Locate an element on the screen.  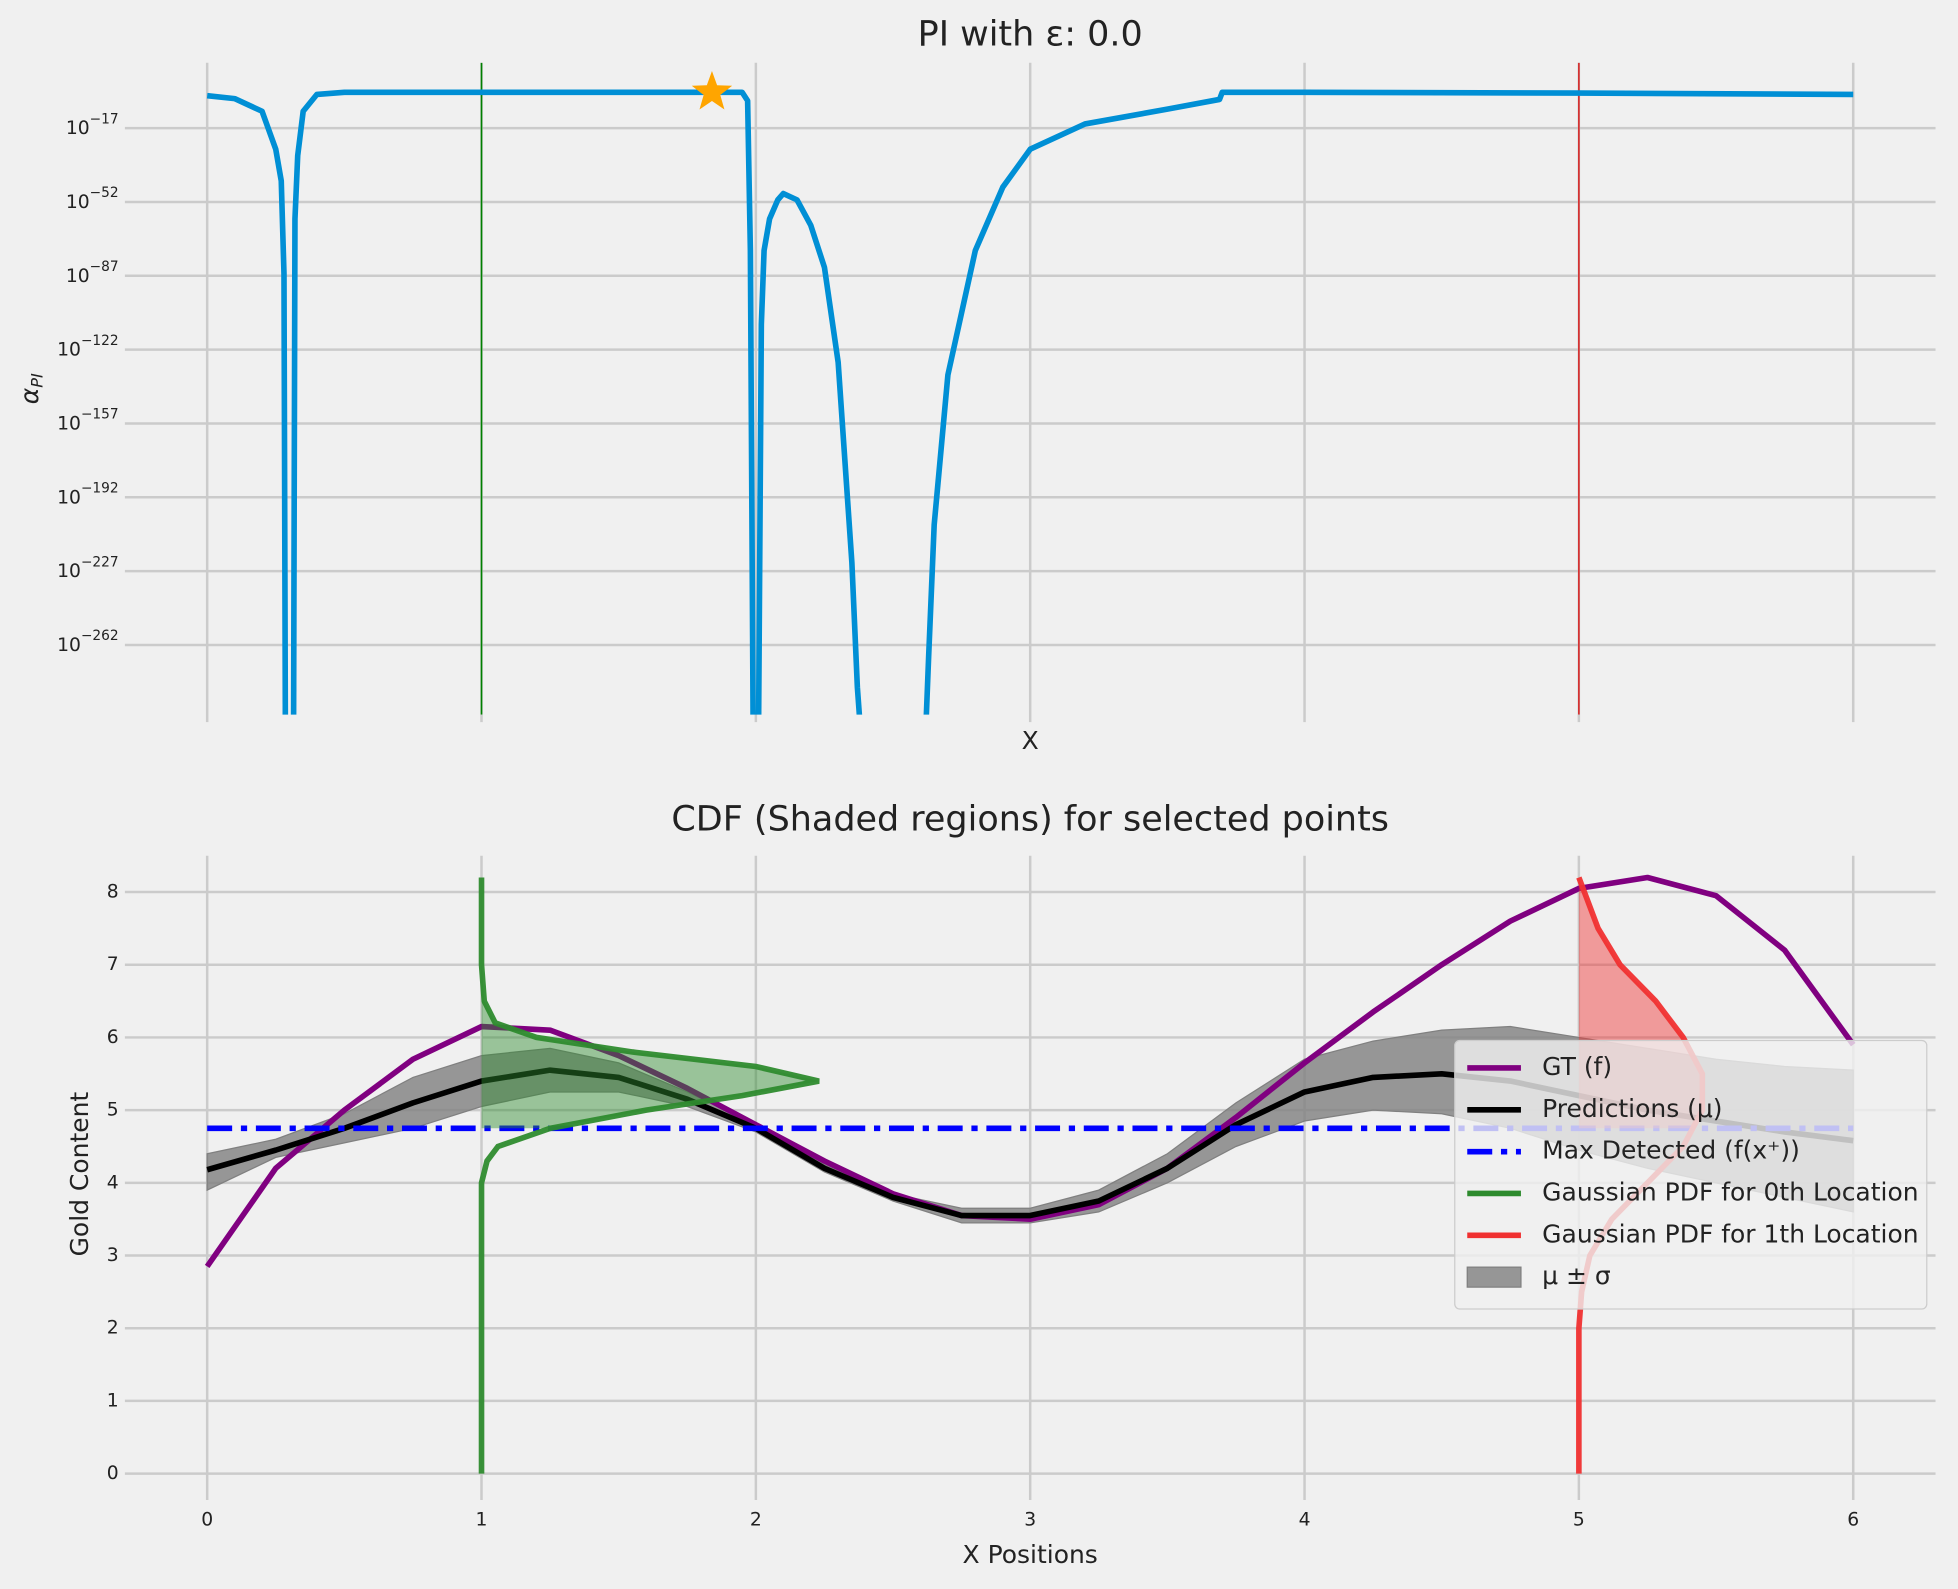
y-tick-label: 8 is located at coordinates (113, 892).